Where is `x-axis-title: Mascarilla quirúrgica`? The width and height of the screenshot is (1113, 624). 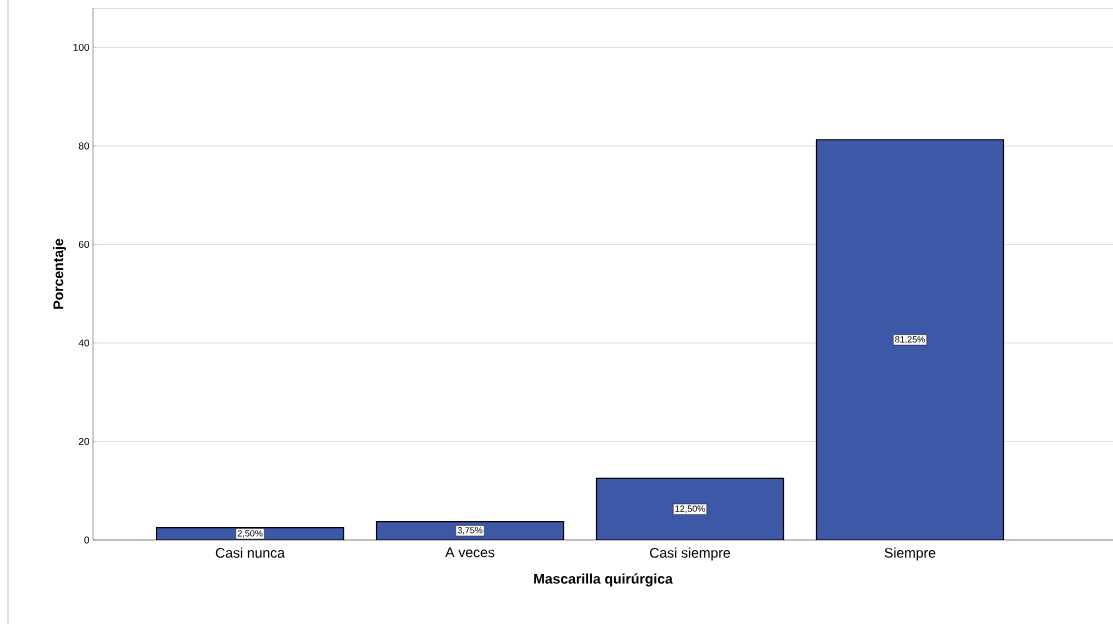 x-axis-title: Mascarilla quirúrgica is located at coordinates (603, 580).